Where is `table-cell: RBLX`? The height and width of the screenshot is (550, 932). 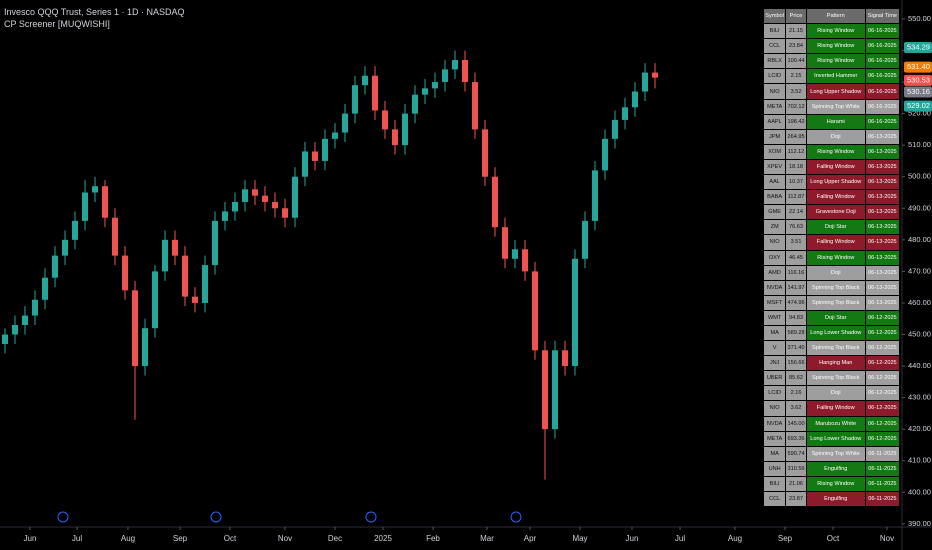 table-cell: RBLX is located at coordinates (774, 61).